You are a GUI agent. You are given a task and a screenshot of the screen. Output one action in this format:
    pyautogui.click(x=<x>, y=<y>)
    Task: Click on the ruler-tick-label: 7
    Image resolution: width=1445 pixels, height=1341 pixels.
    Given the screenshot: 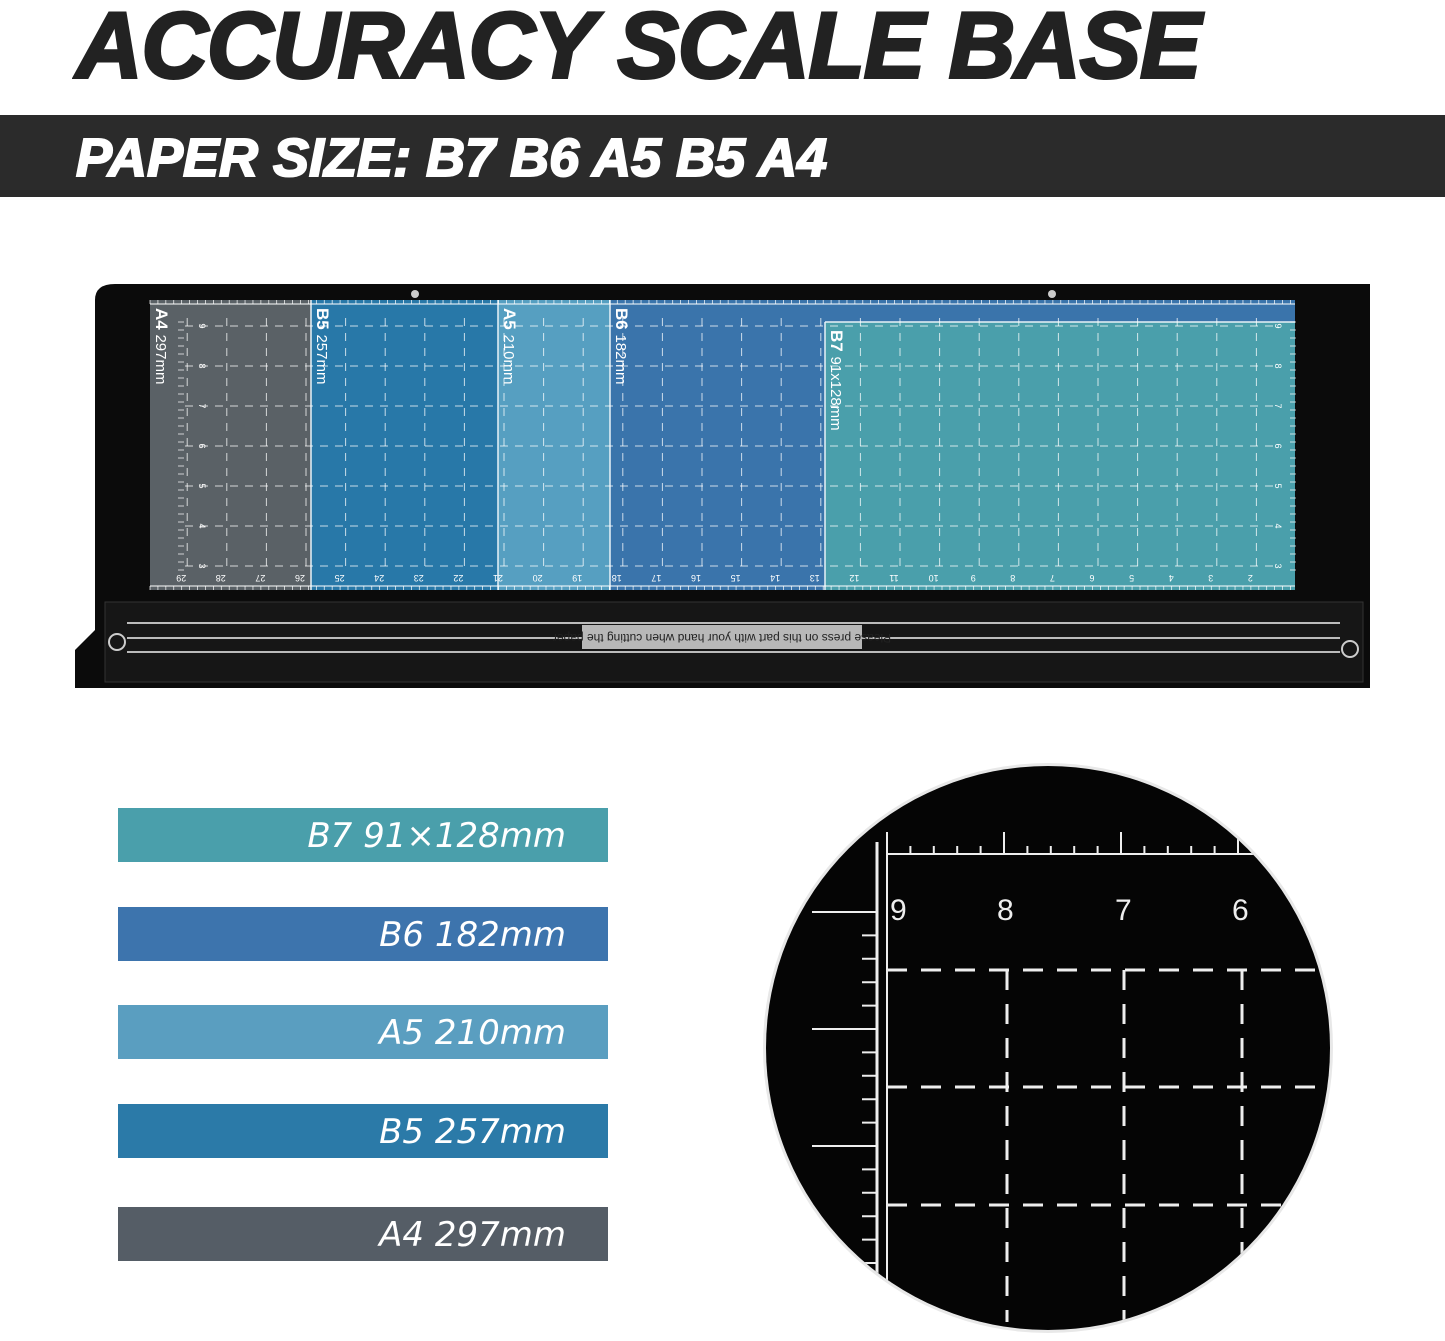 What is the action you would take?
    pyautogui.click(x=1052, y=578)
    